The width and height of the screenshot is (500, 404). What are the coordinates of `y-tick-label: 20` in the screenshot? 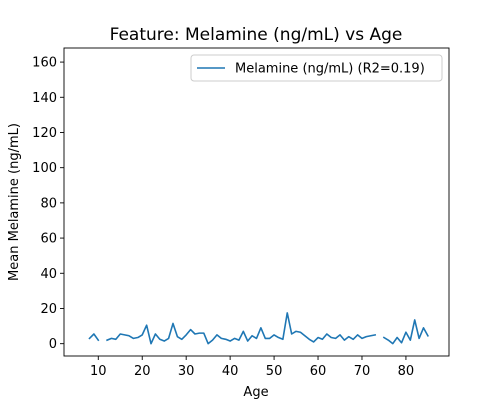 It's located at (48, 309).